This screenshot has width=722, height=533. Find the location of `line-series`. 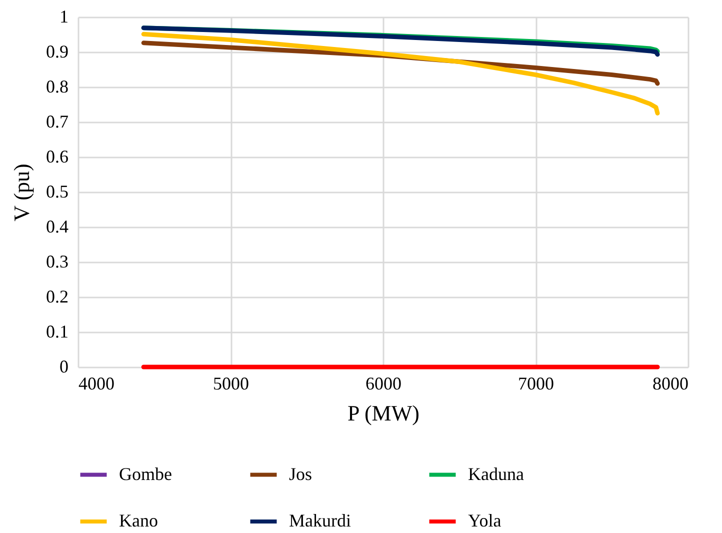

line-series is located at coordinates (400, 74).